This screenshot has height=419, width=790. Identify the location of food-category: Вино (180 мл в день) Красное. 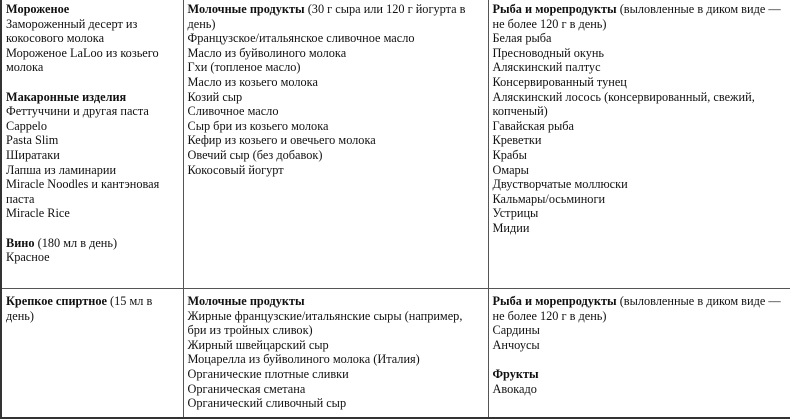
(92, 250).